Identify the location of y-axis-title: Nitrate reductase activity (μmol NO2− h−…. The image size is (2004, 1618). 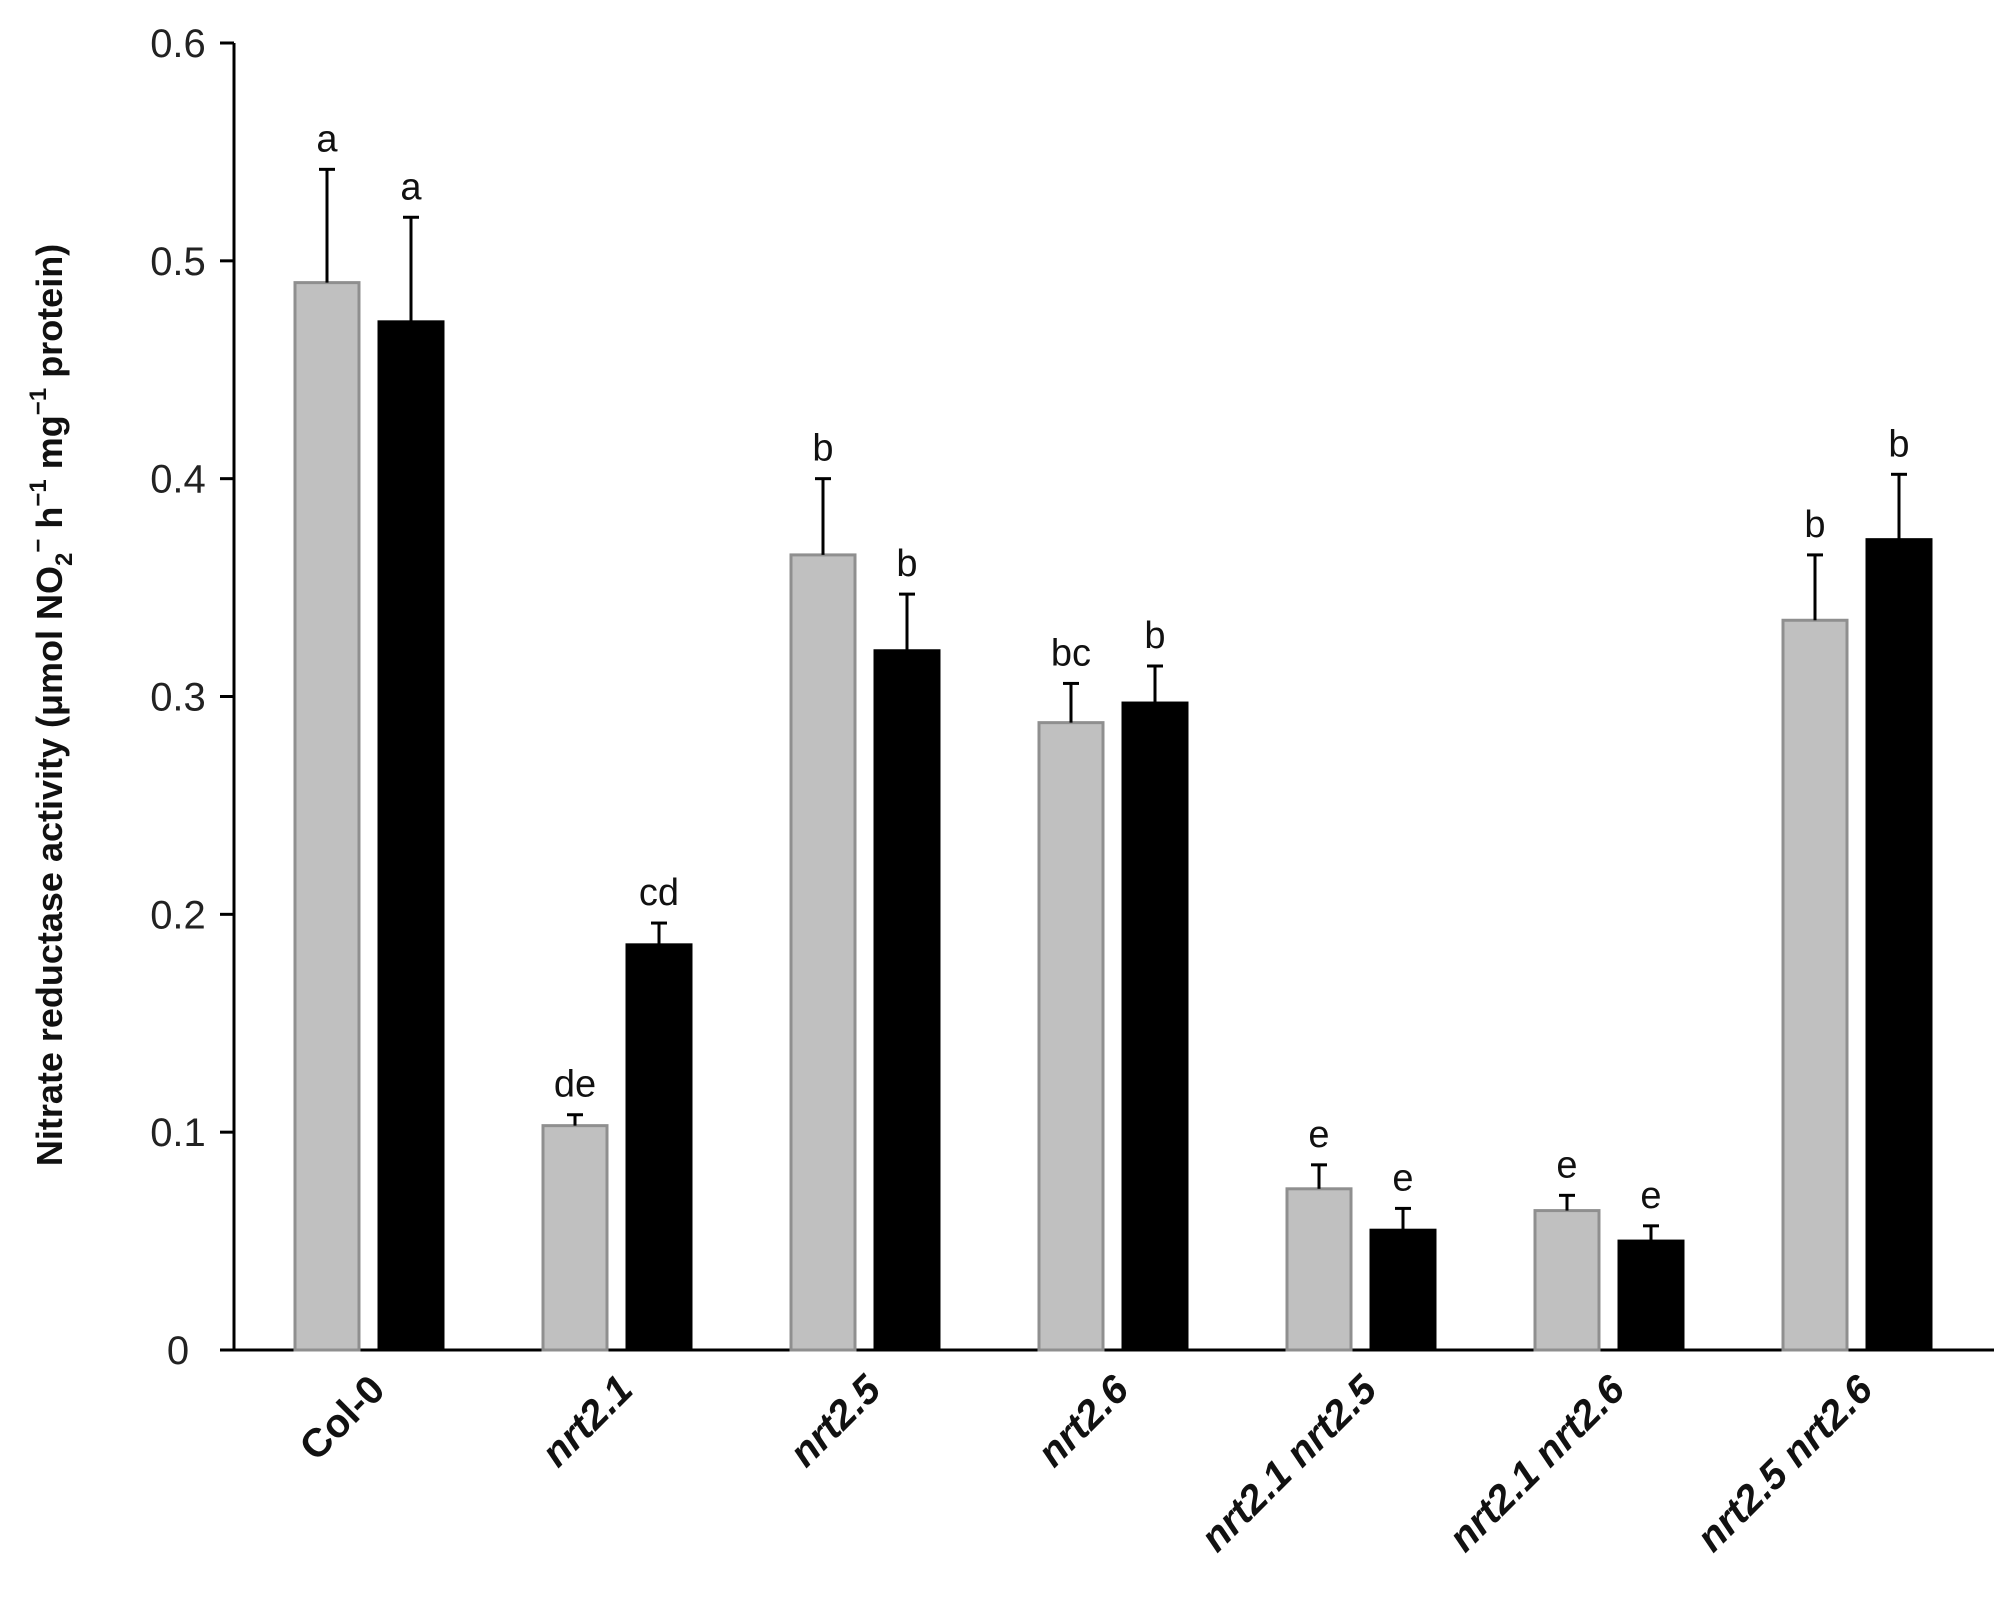
(51, 705).